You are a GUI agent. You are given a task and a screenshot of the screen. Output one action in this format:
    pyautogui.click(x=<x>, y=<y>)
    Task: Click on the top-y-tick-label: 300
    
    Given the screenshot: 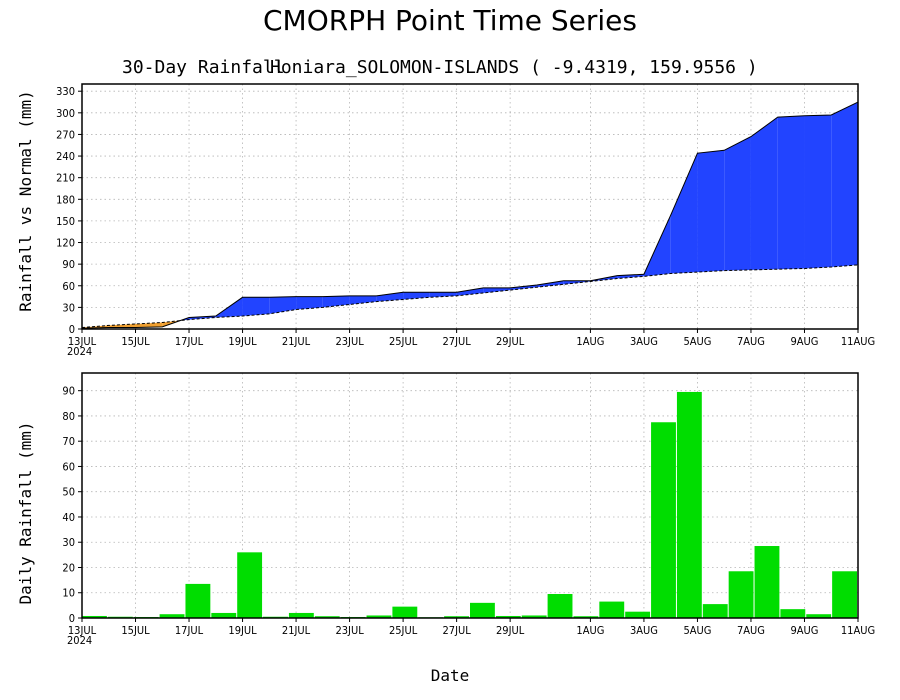 What is the action you would take?
    pyautogui.click(x=65, y=113)
    